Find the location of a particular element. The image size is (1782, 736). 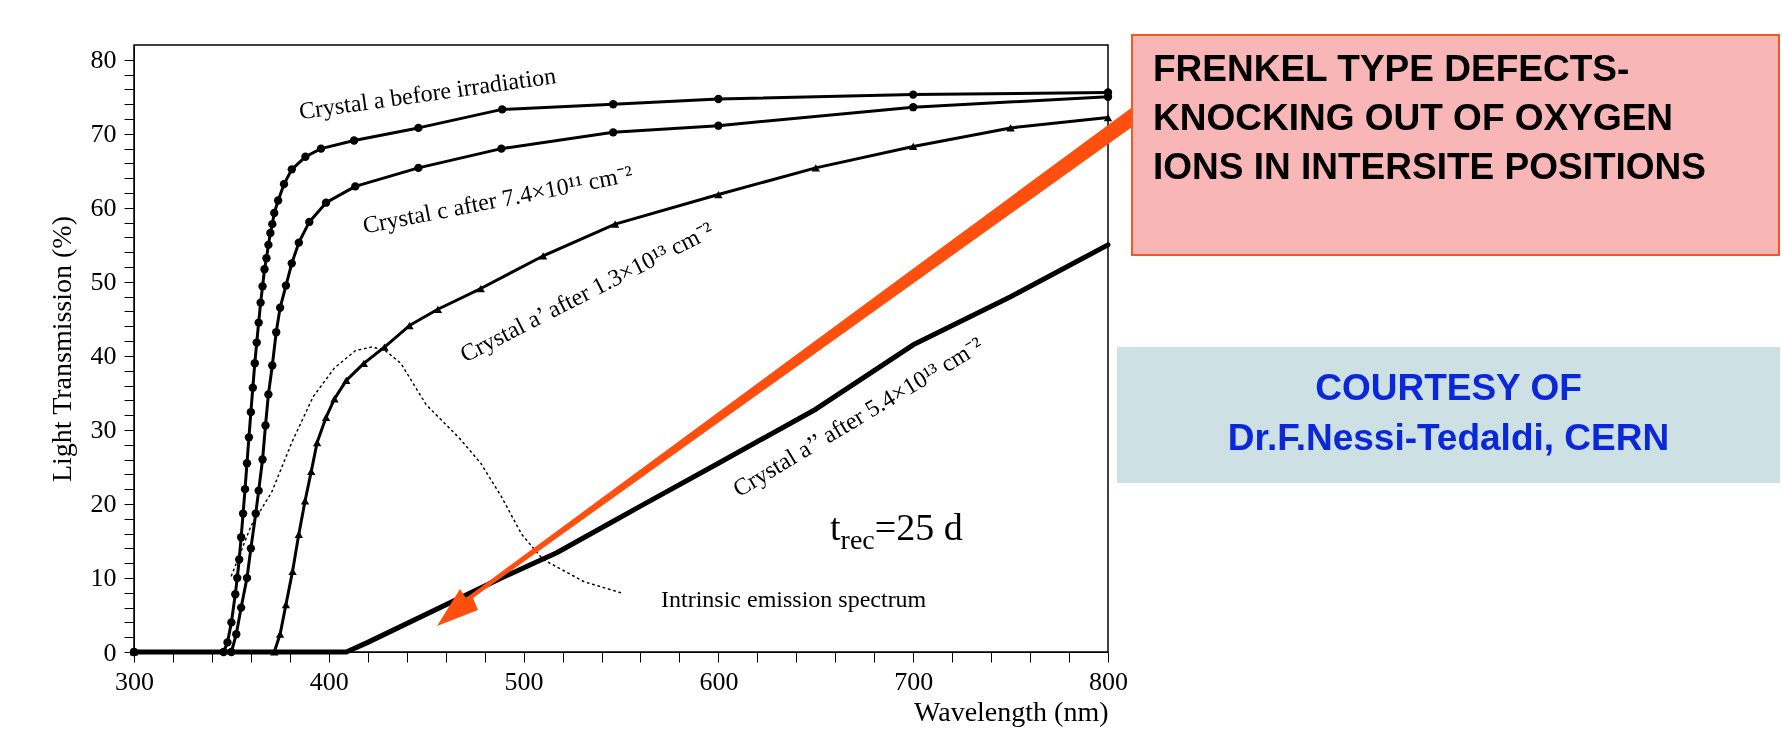

series-label: Intrinsic emission spectrum is located at coordinates (794, 598).